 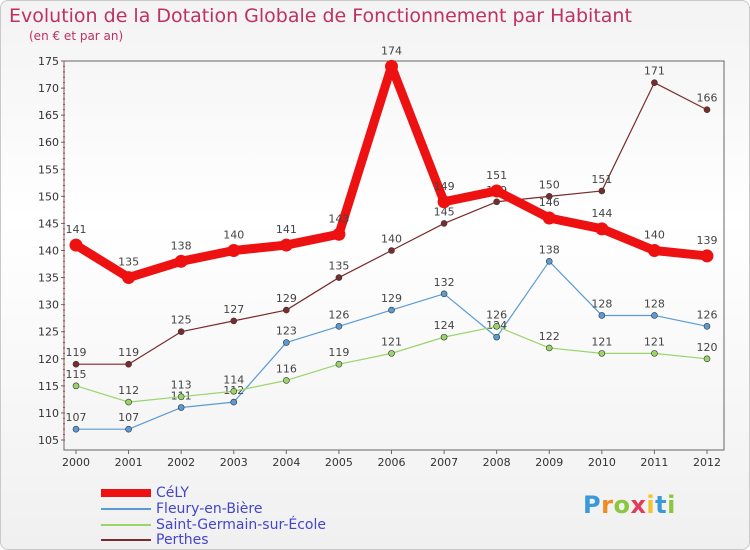 What do you see at coordinates (128, 352) in the screenshot?
I see `data-label-3-1: 119` at bounding box center [128, 352].